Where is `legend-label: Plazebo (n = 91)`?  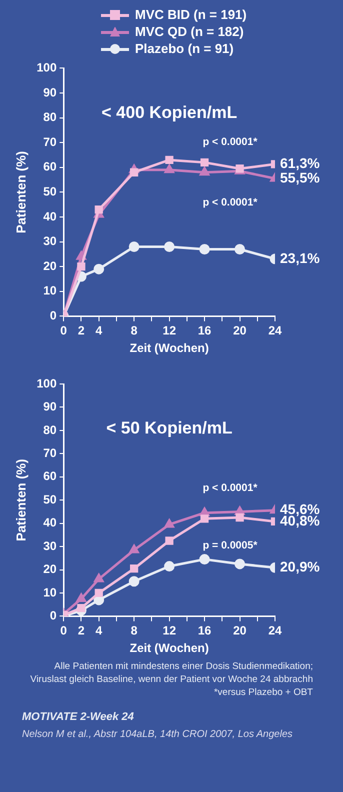 legend-label: Plazebo (n = 91) is located at coordinates (184, 48).